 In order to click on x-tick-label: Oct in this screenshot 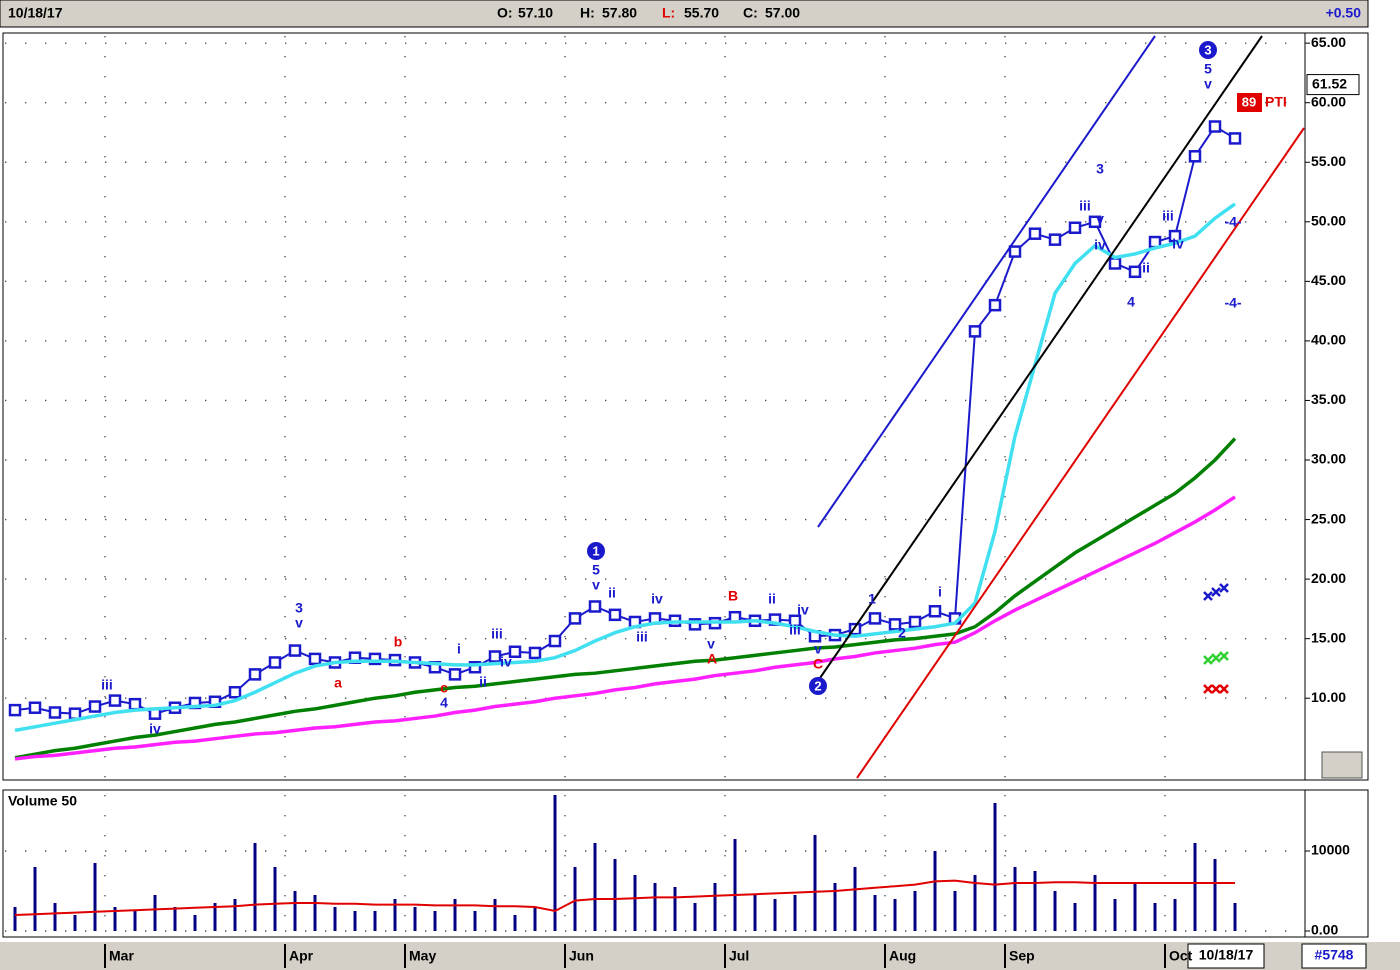, I will do `click(1181, 956)`.